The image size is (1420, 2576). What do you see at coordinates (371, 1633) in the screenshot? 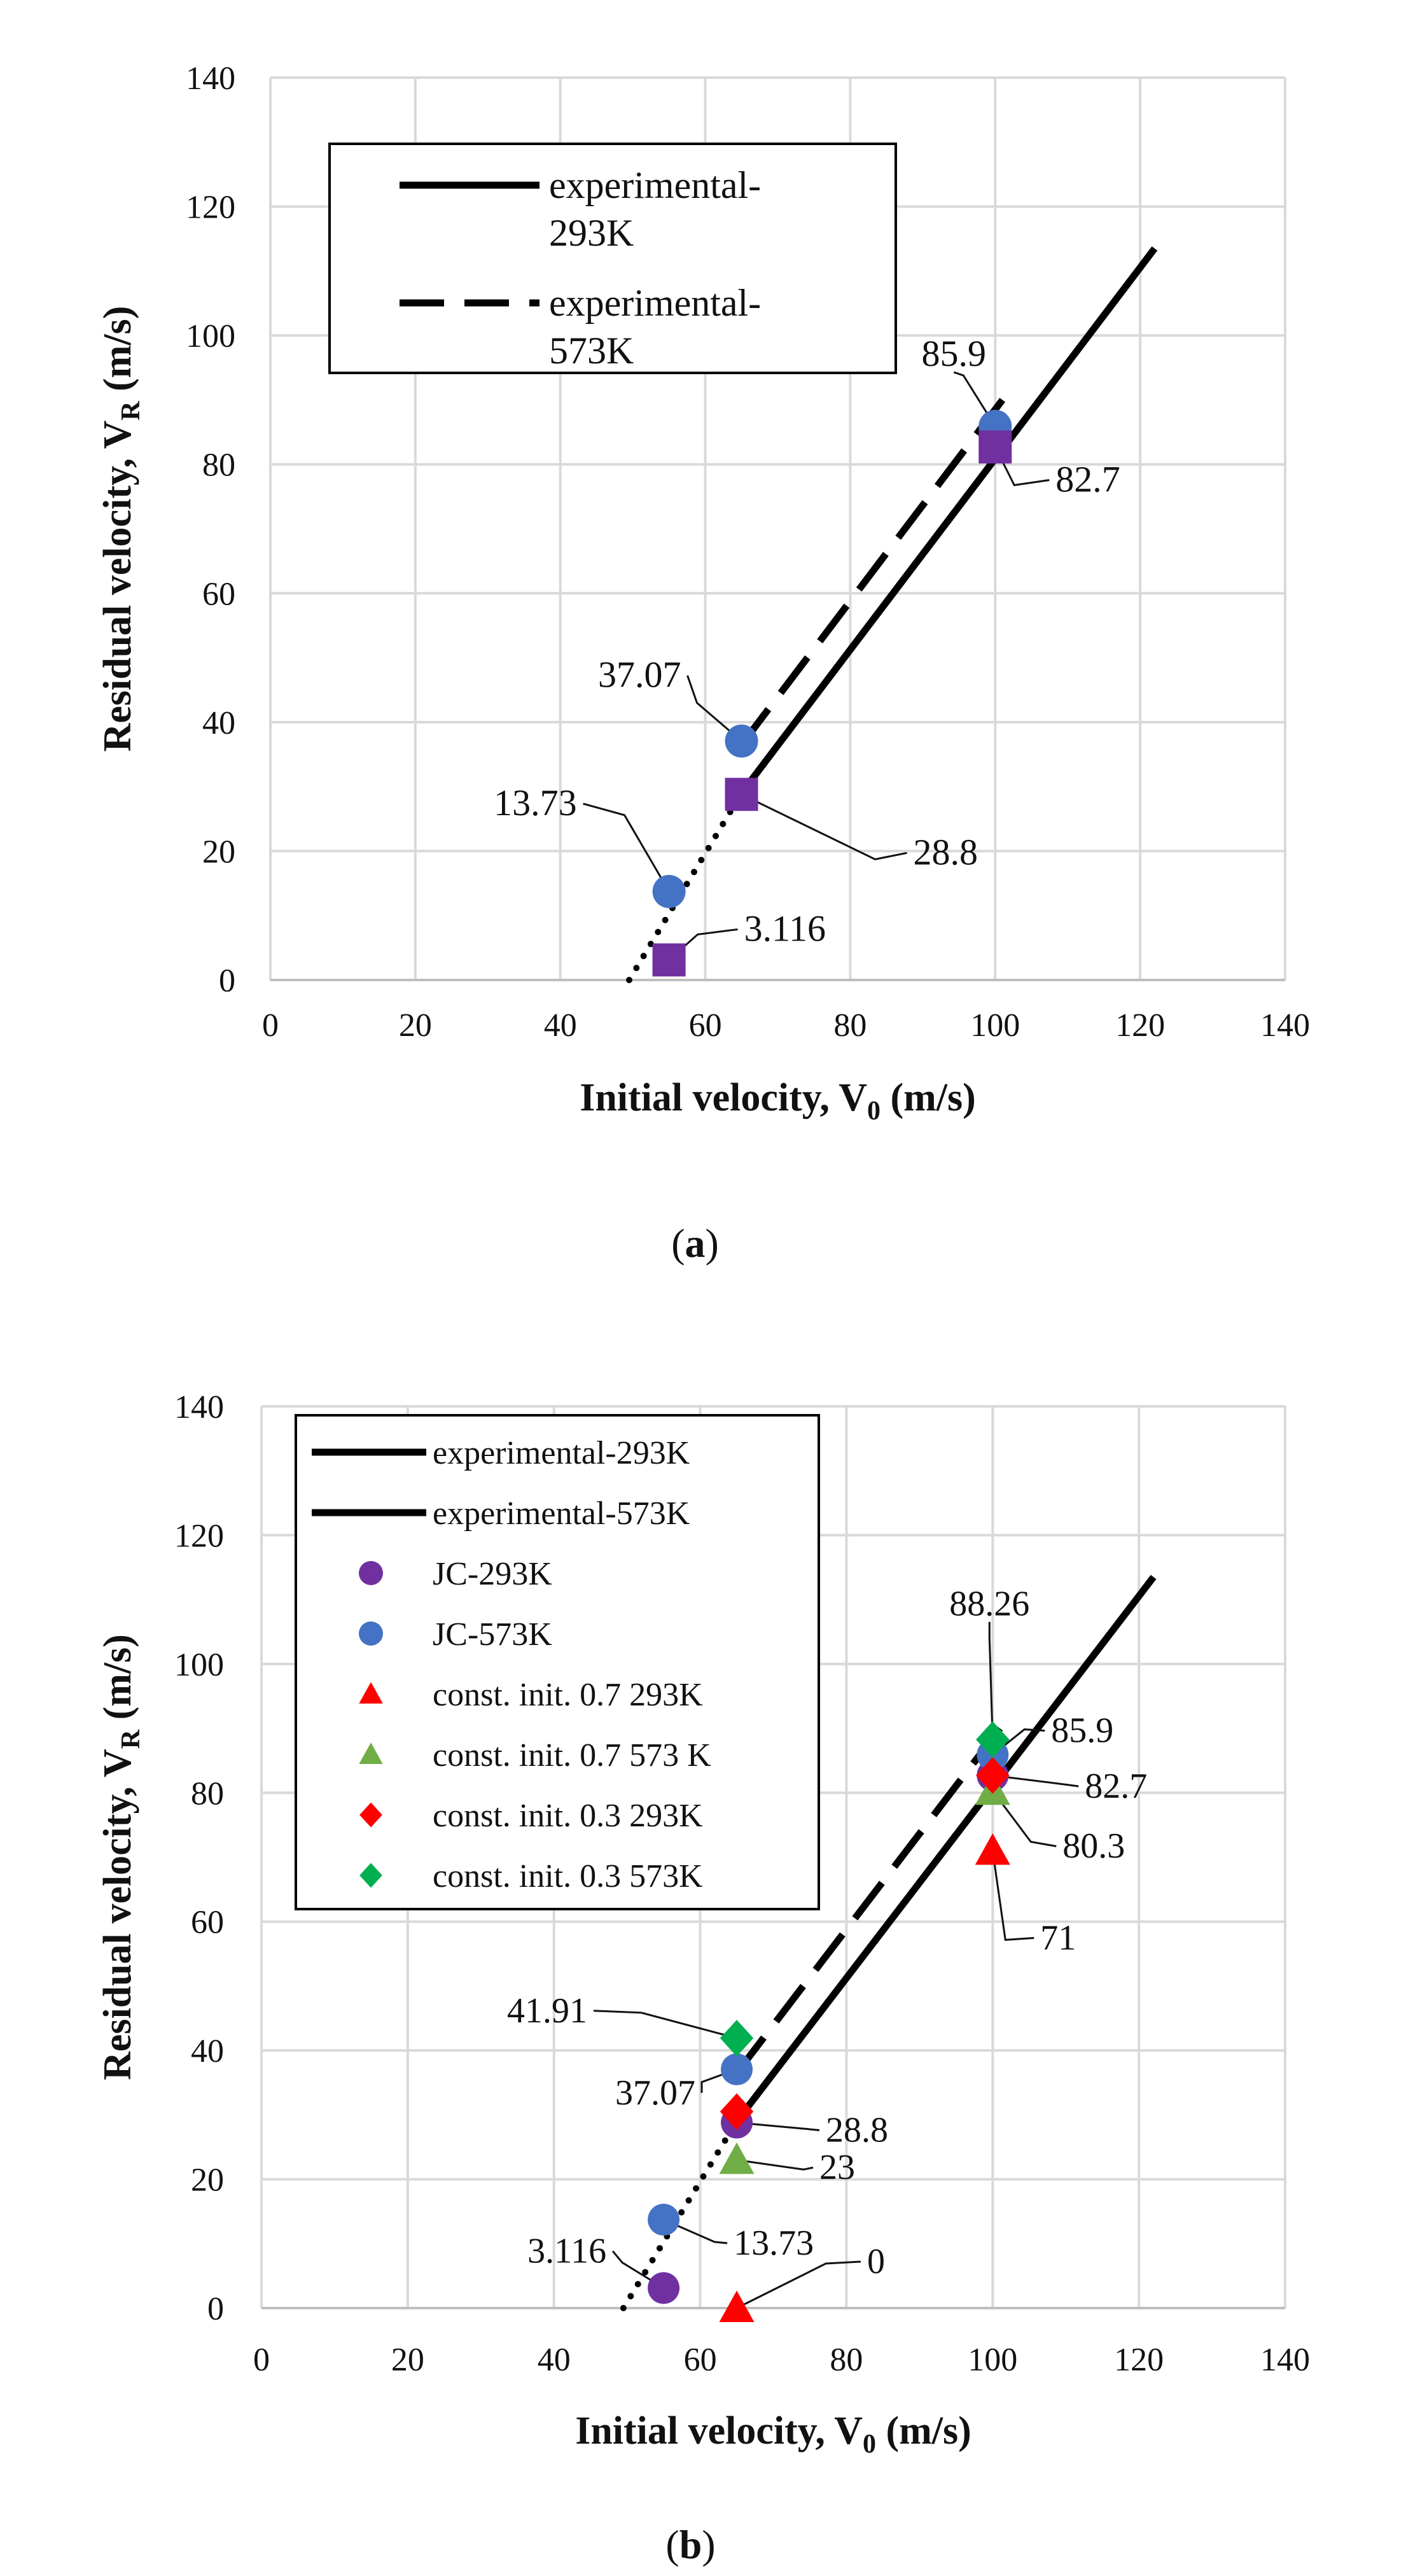
I see `legend-marker-circle` at bounding box center [371, 1633].